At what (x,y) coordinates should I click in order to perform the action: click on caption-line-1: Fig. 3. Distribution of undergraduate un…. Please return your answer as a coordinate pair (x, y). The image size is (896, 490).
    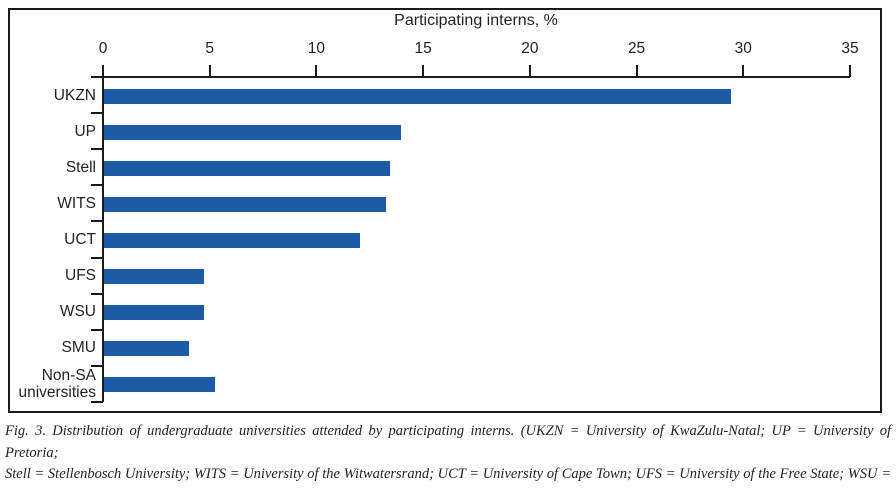
    Looking at the image, I should click on (448, 442).